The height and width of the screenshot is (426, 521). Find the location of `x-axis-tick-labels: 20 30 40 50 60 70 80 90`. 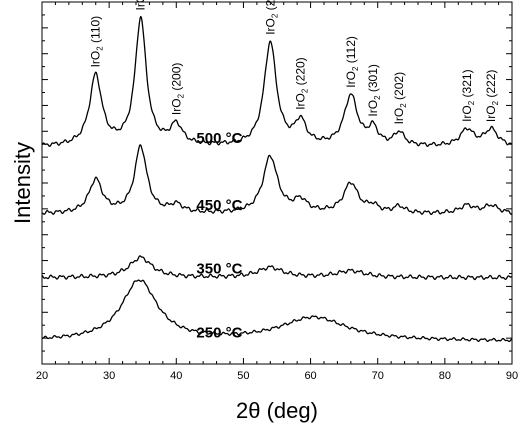

x-axis-tick-labels: 20 30 40 50 60 70 80 90 is located at coordinates (277, 376).